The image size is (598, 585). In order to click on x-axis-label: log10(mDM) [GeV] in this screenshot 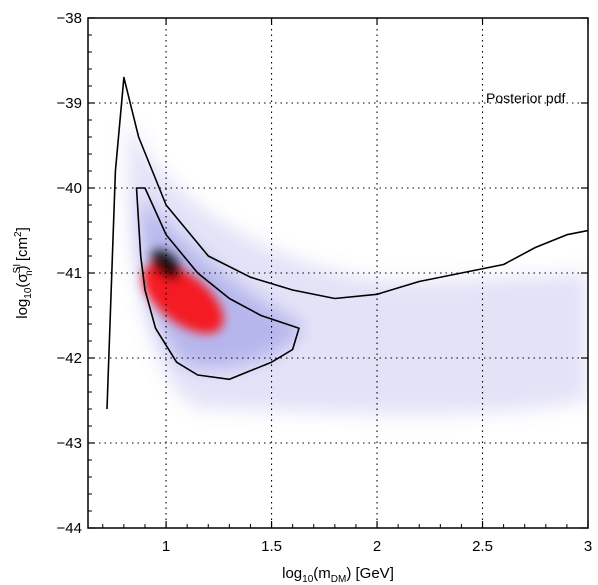, I will do `click(338, 575)`.